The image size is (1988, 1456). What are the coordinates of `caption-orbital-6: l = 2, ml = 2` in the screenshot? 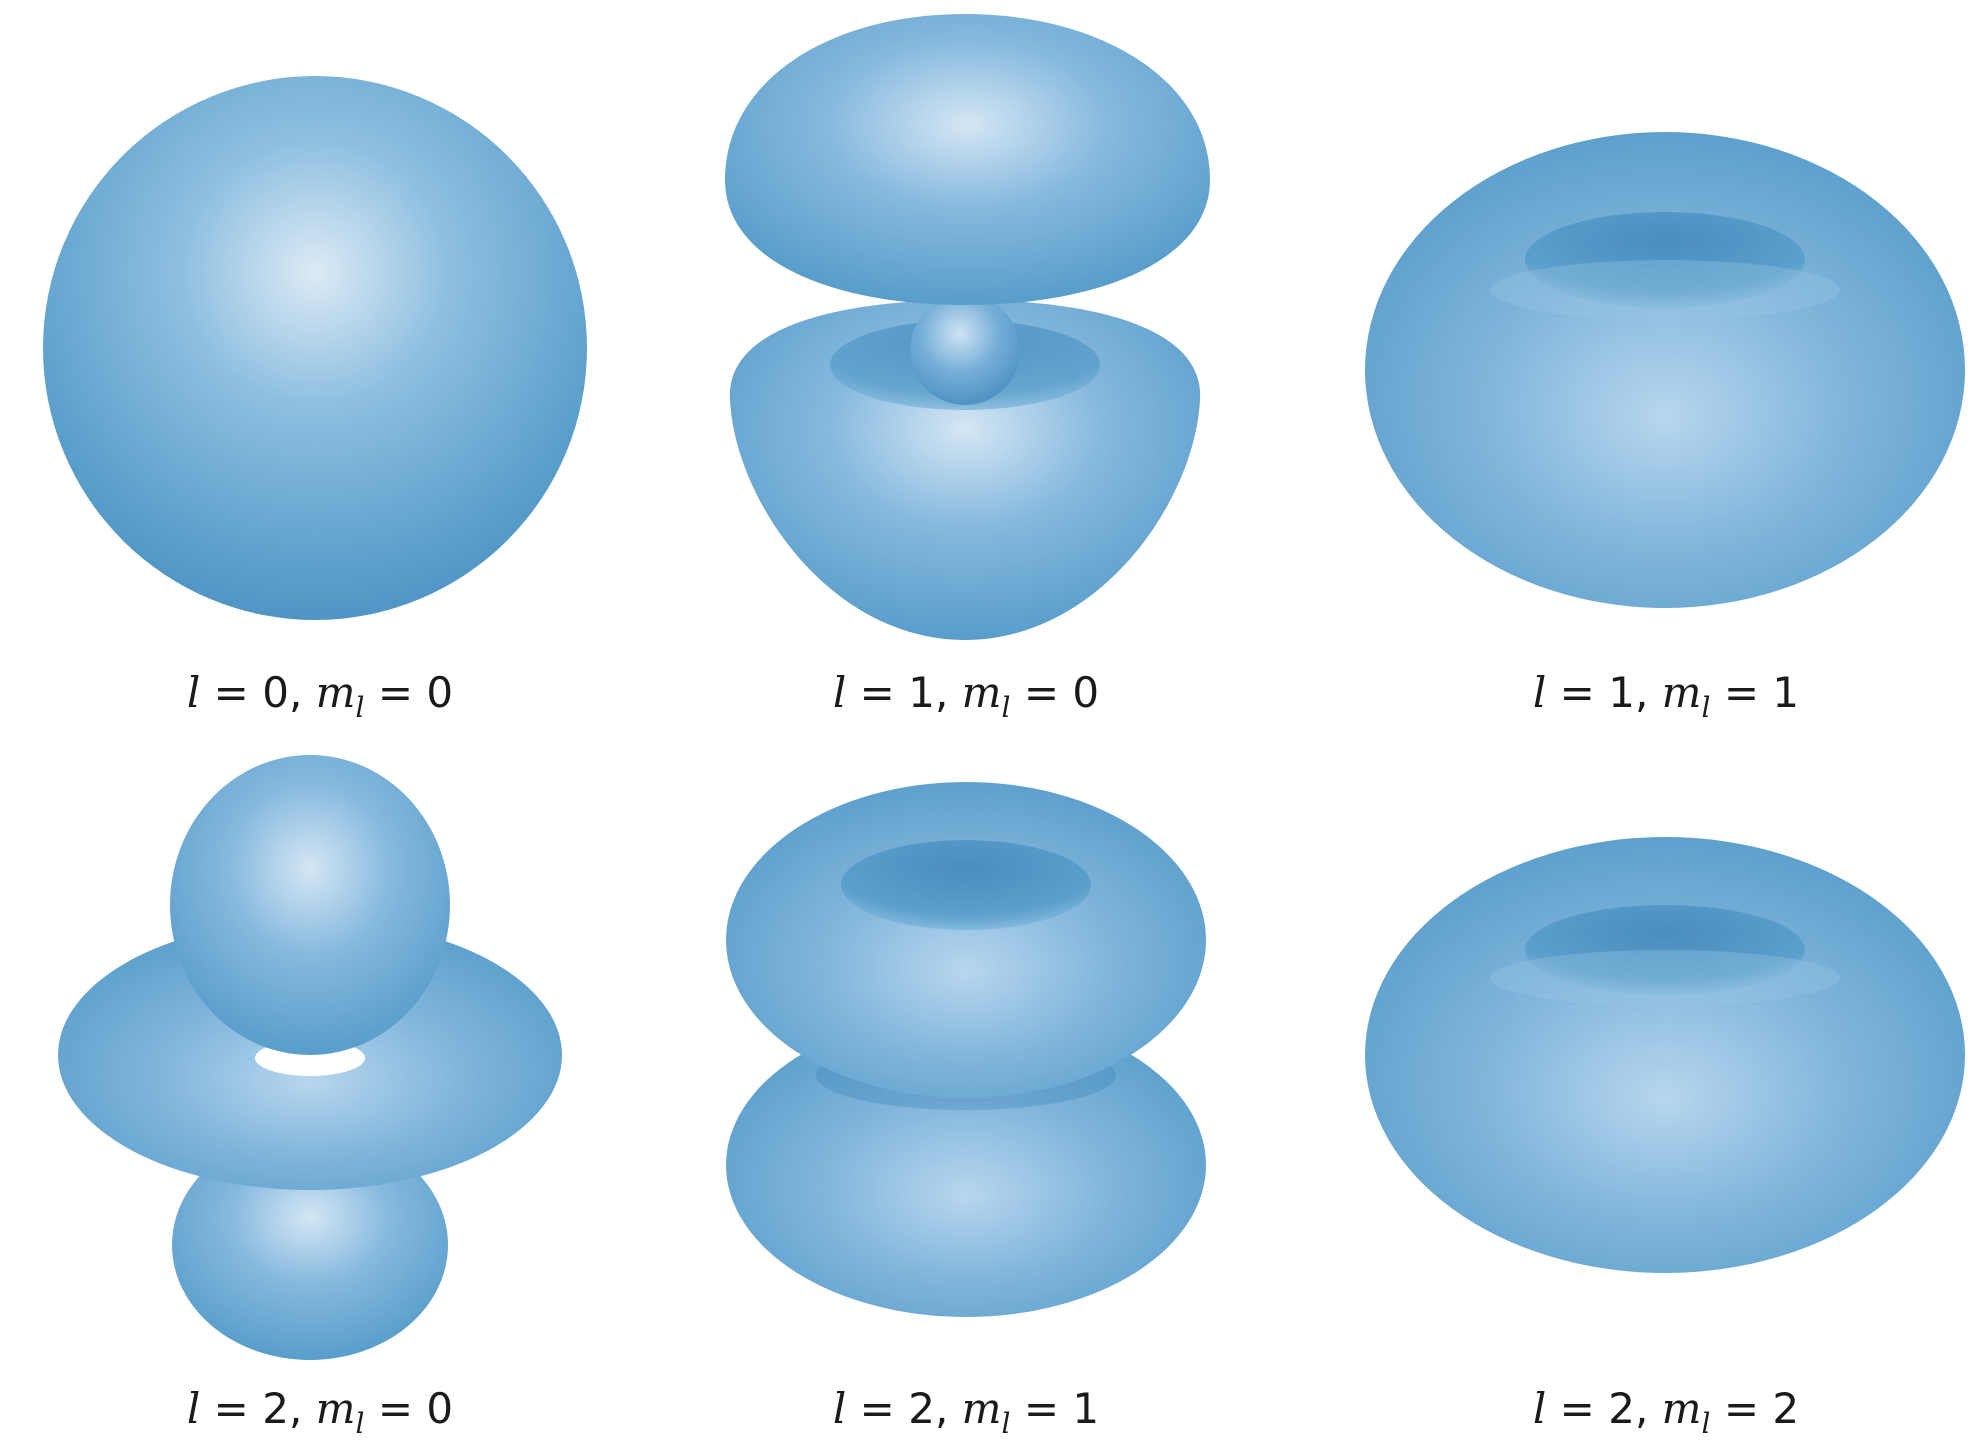 It's located at (1666, 1412).